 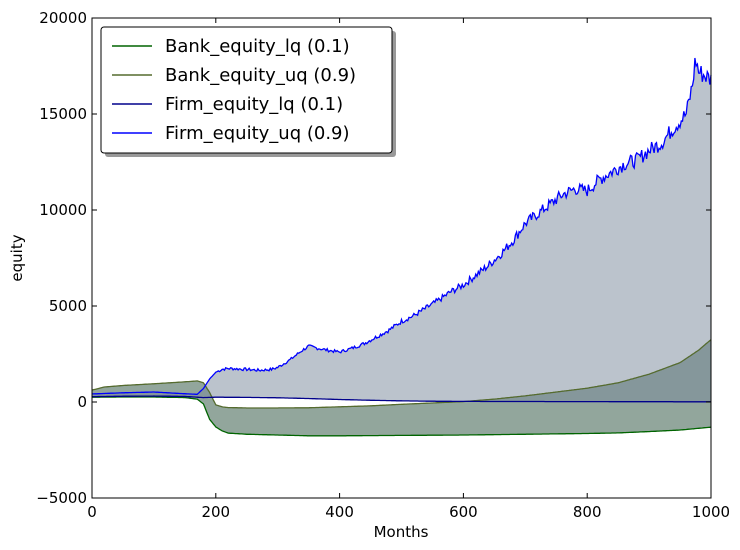 I want to click on y-tick-label: 0, so click(x=82, y=402).